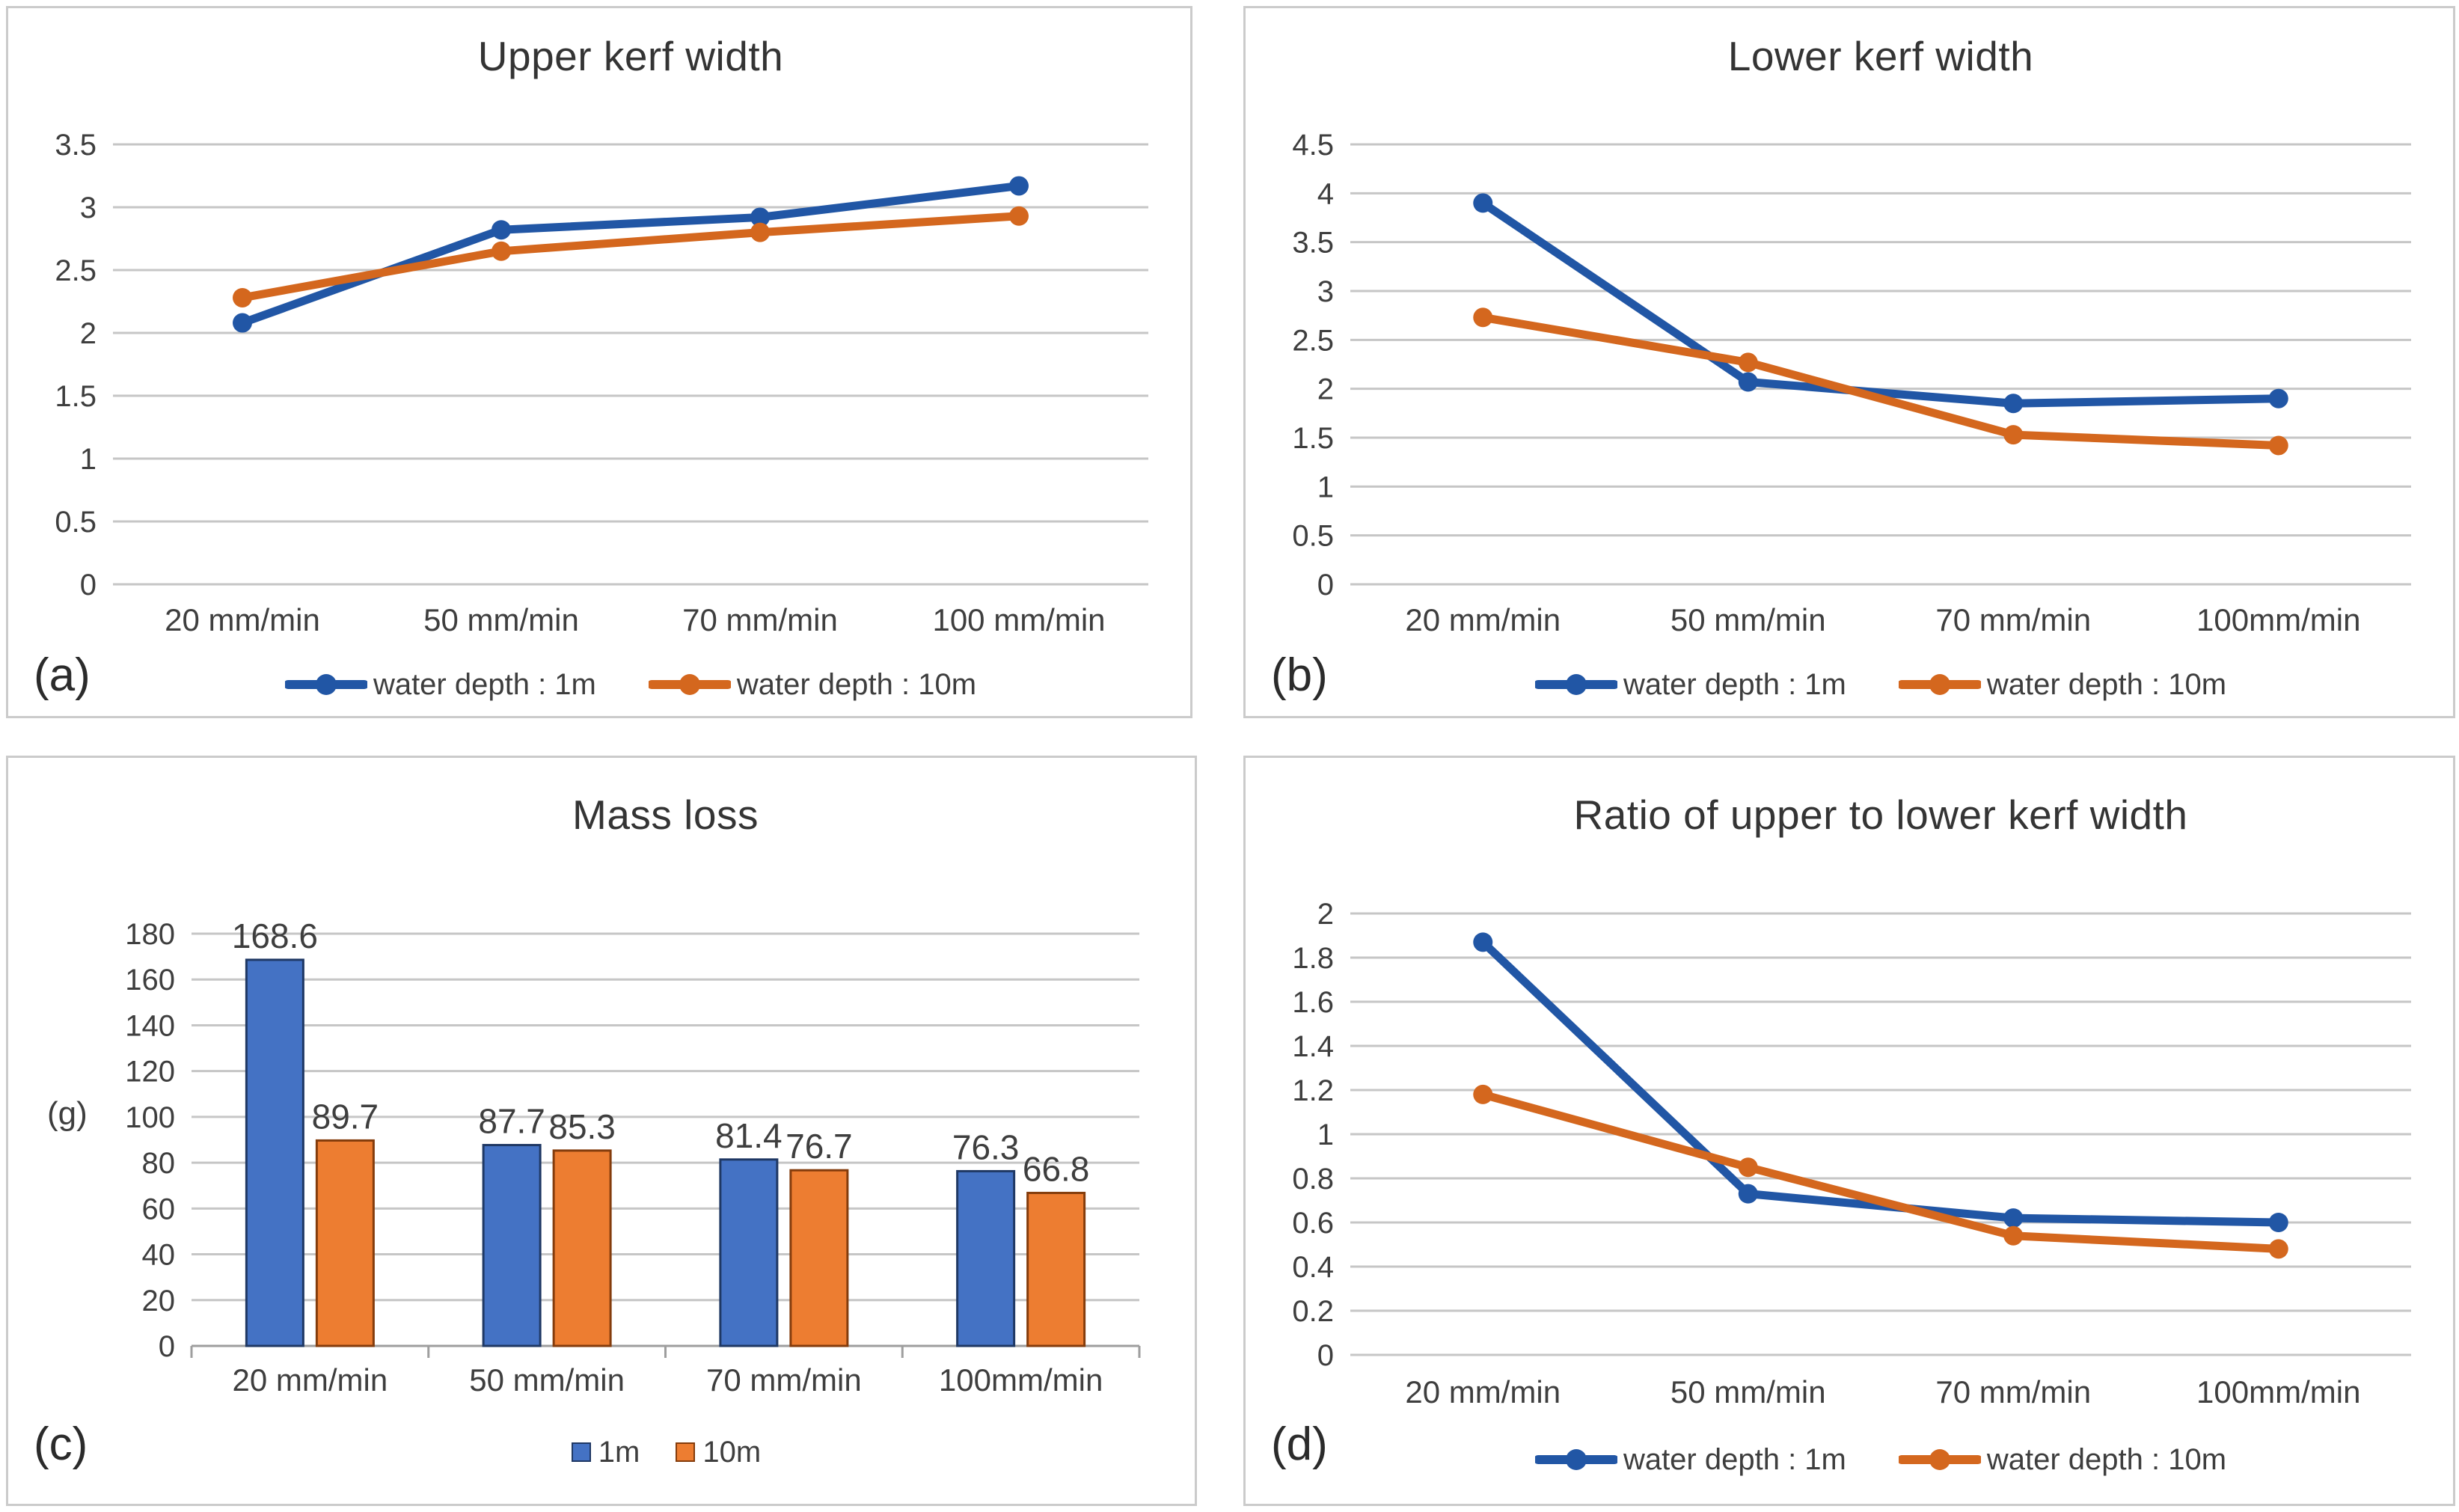  I want to click on chart-title-kerf-ratio: Ratio of upper to lower kerf width, so click(1880, 815).